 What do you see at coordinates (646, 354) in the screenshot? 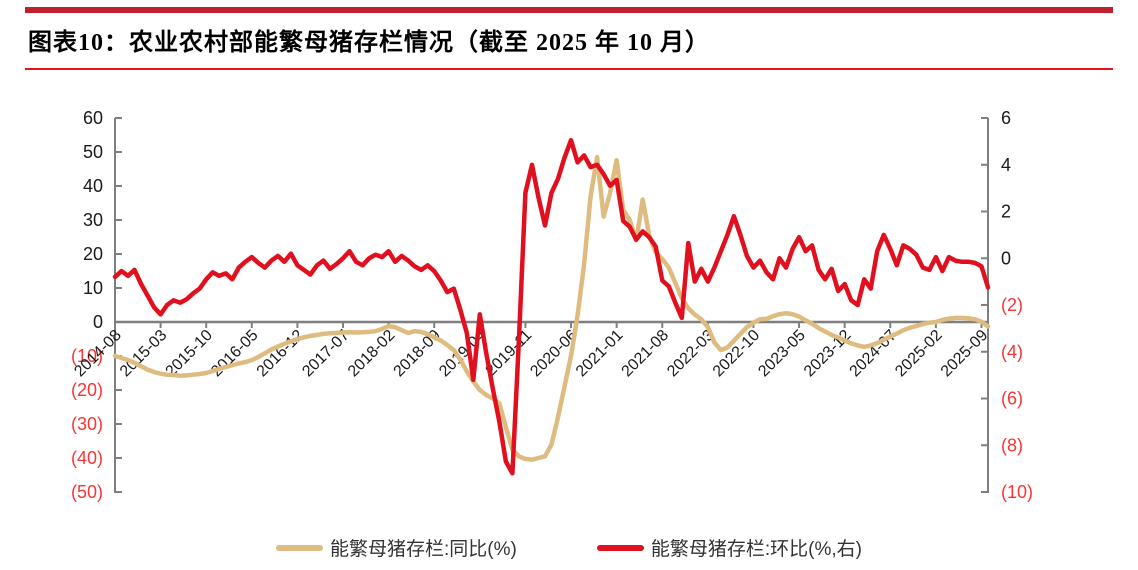
I see `x-axis-tick-label: 2021-08` at bounding box center [646, 354].